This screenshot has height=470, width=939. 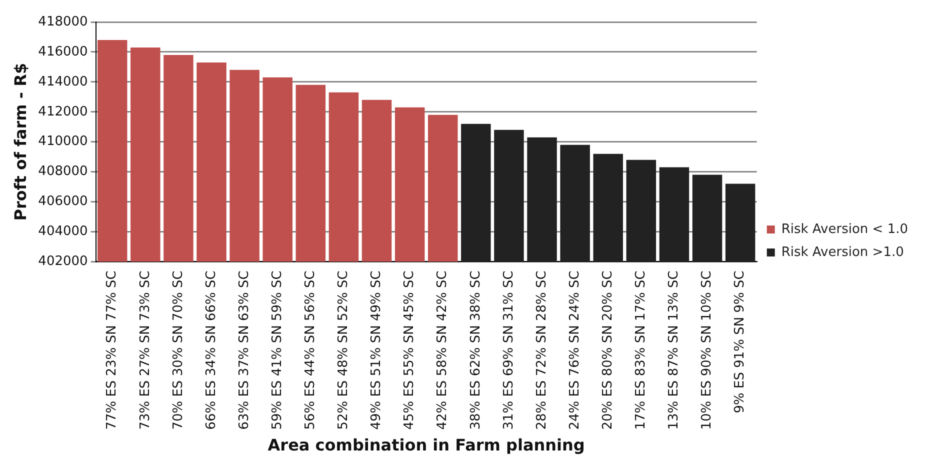 I want to click on x-tick-label: 45% ES 55% SN 45% SC, so click(x=410, y=350).